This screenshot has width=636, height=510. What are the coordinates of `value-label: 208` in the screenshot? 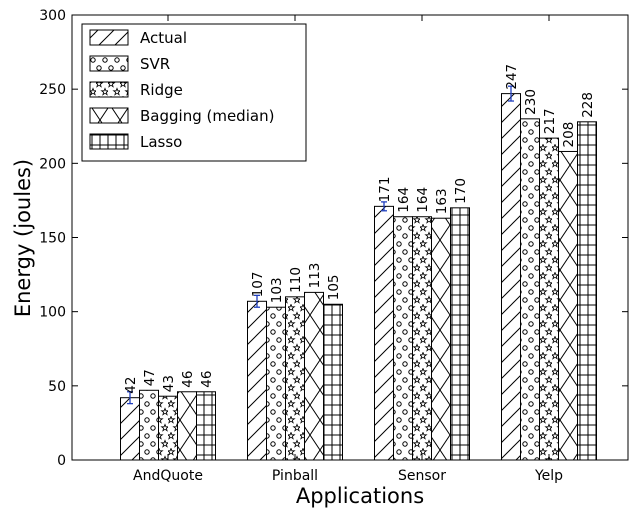 It's located at (569, 135).